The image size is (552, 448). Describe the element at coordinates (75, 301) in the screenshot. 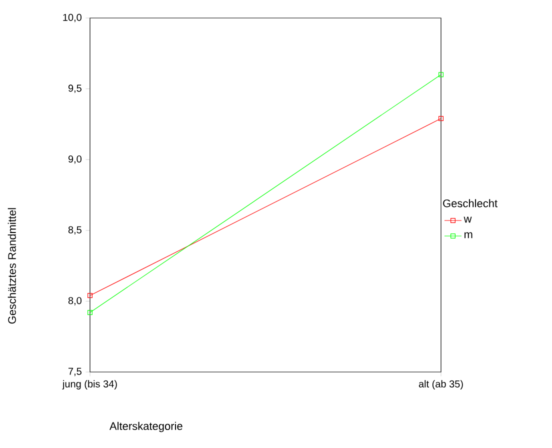

I see `y-tick-label: 8,0` at that location.